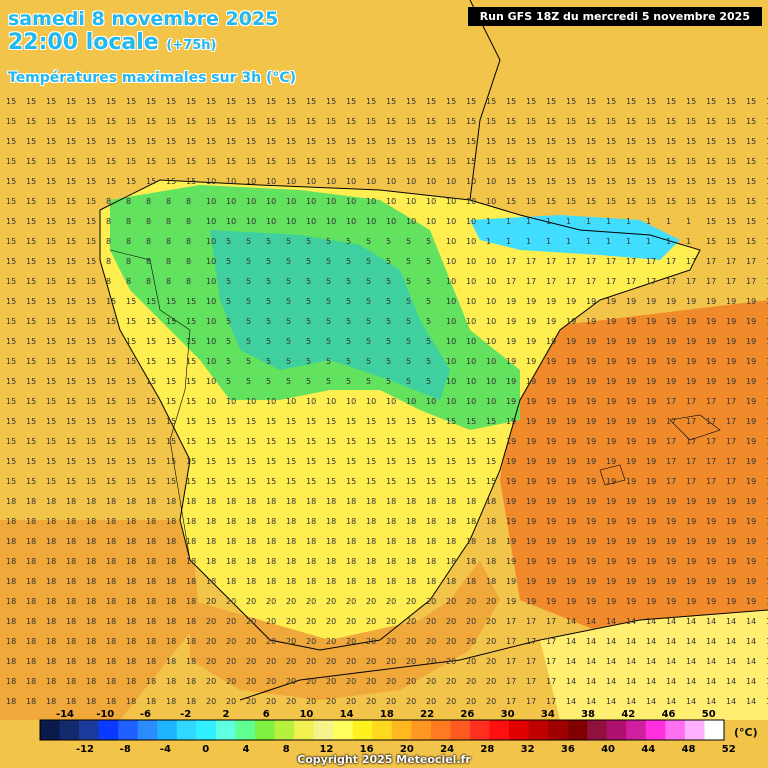 Image resolution: width=768 pixels, height=768 pixels. I want to click on scale-label-bottom: 48, so click(689, 749).